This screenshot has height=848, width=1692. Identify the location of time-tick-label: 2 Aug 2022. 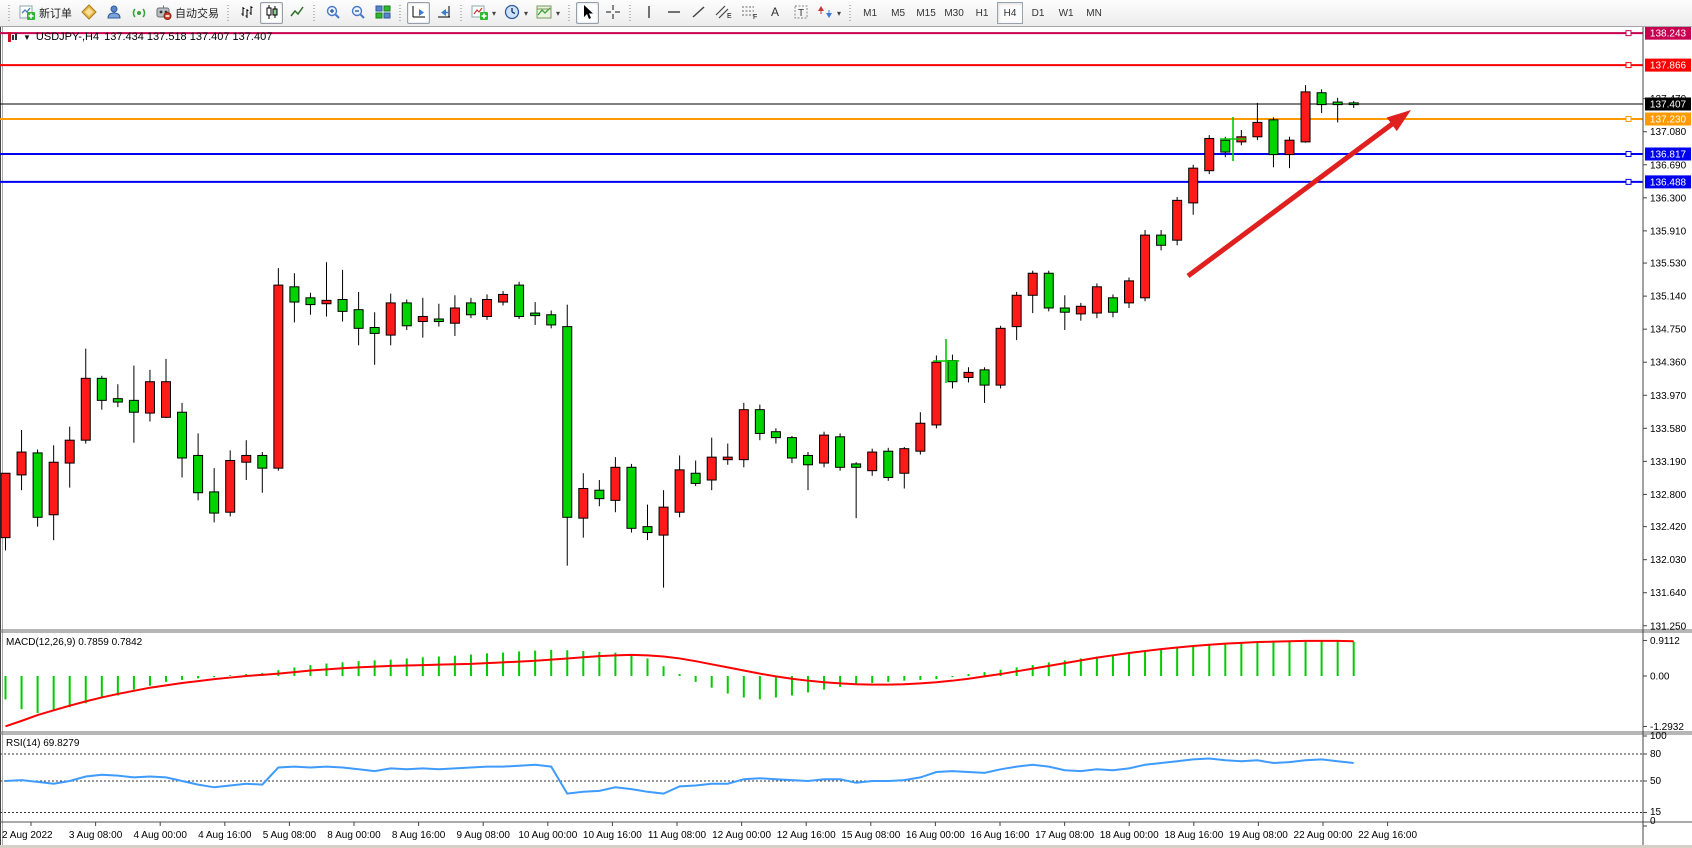
(27, 835).